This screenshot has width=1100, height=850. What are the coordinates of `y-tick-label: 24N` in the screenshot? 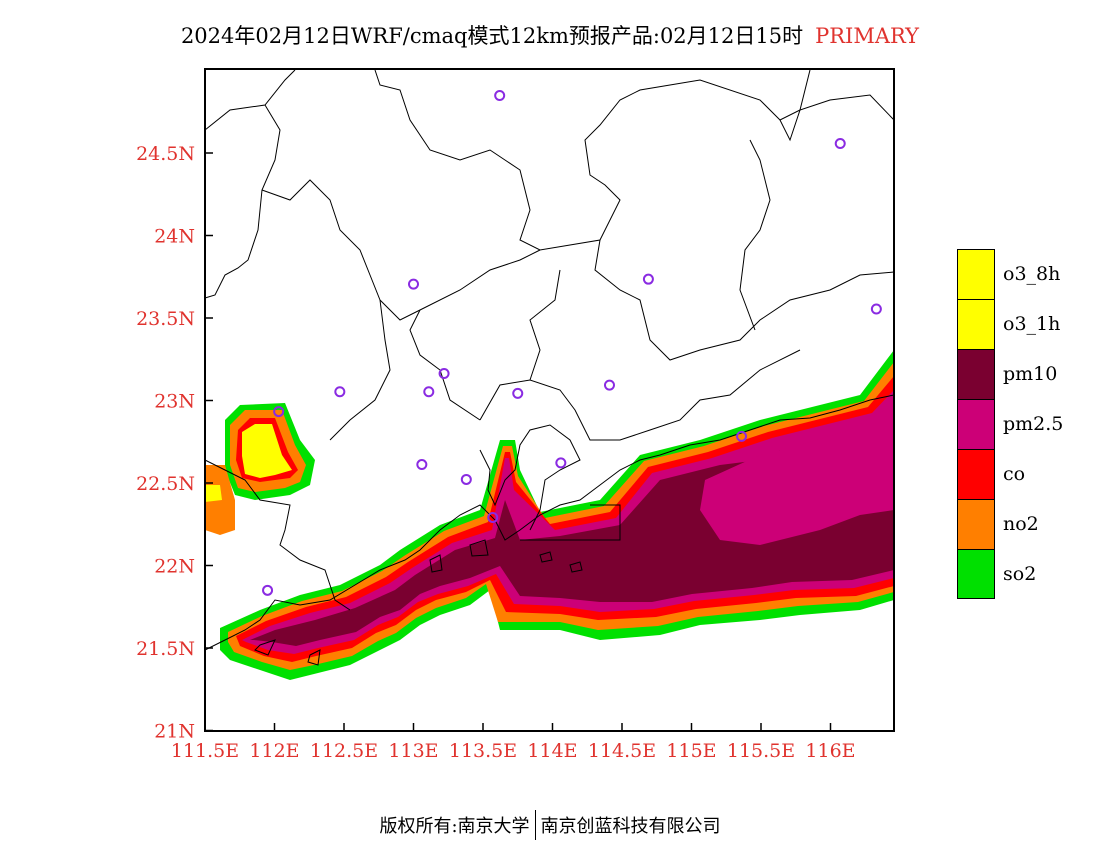 It's located at (174, 237).